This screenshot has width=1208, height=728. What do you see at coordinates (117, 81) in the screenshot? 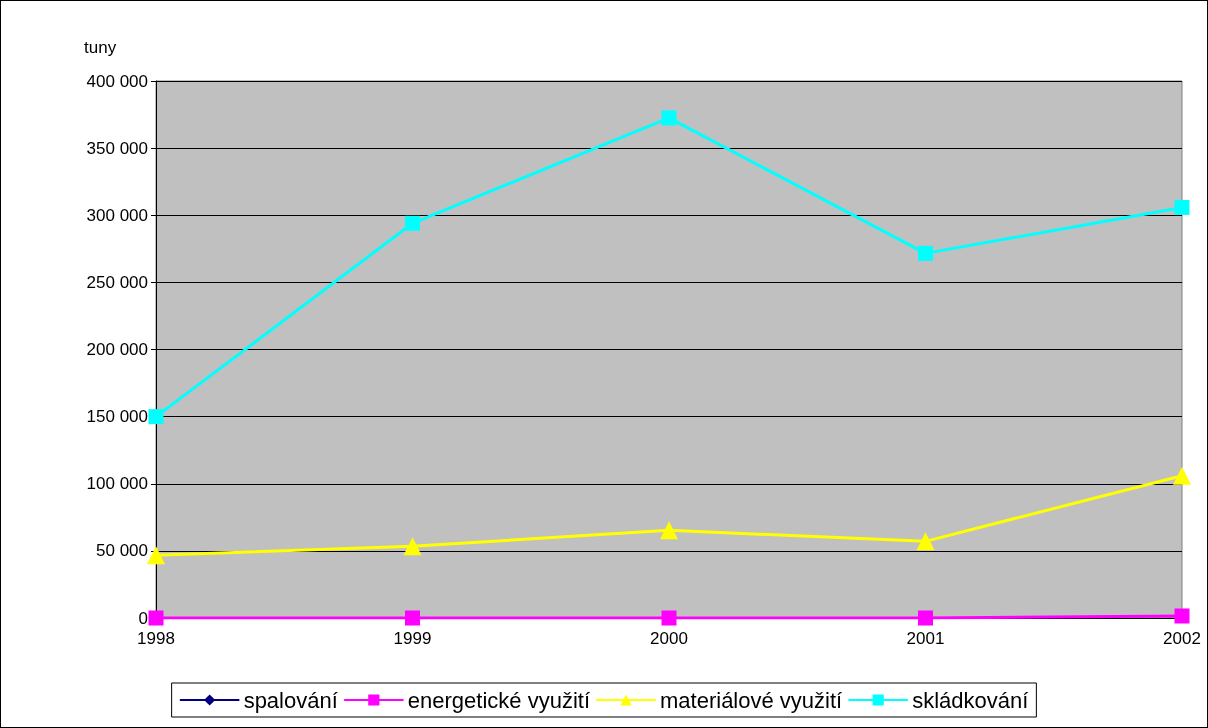
I see `y-tick-label: 400 000` at bounding box center [117, 81].